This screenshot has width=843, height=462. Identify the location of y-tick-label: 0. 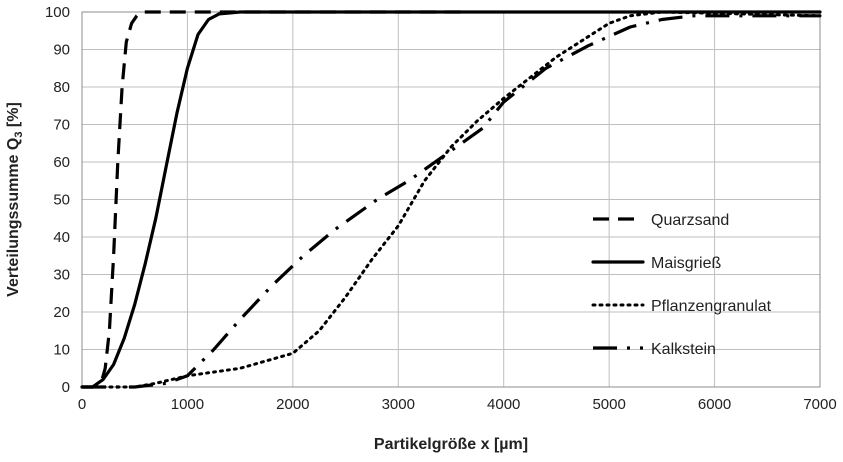
(66, 387).